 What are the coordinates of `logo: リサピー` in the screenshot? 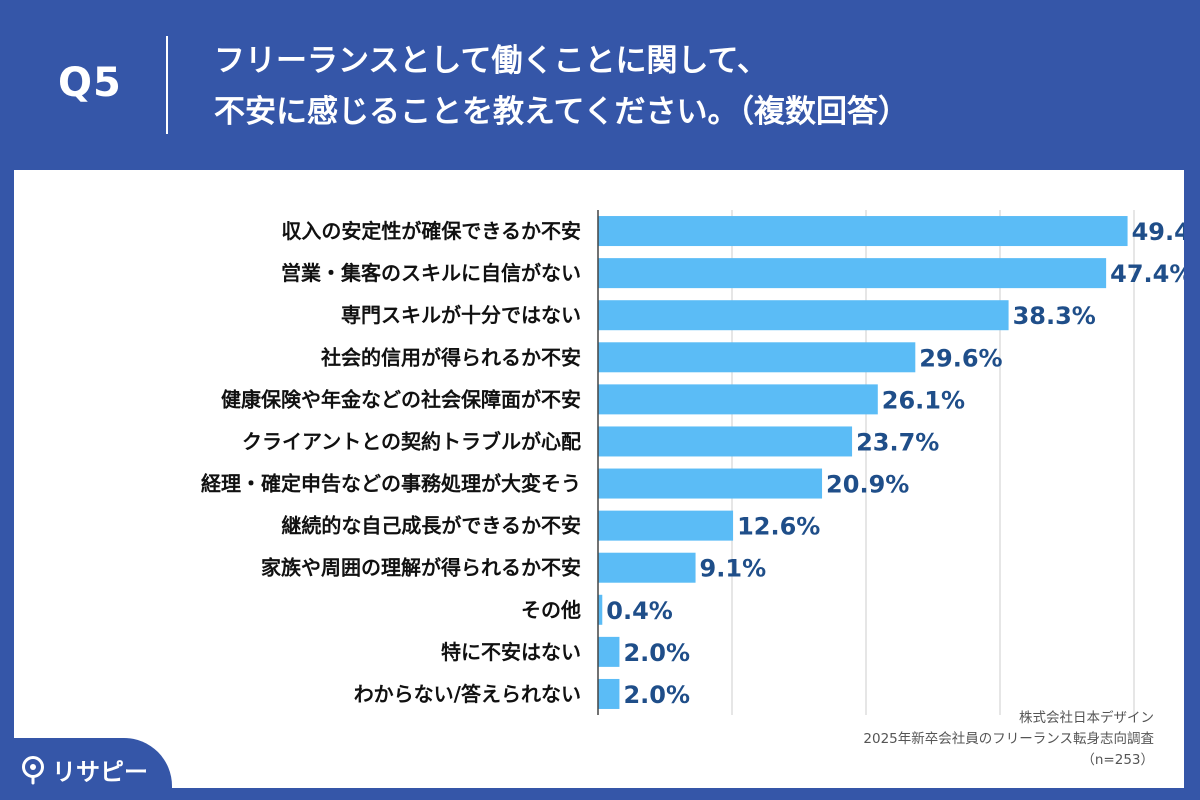 It's located at (84, 769).